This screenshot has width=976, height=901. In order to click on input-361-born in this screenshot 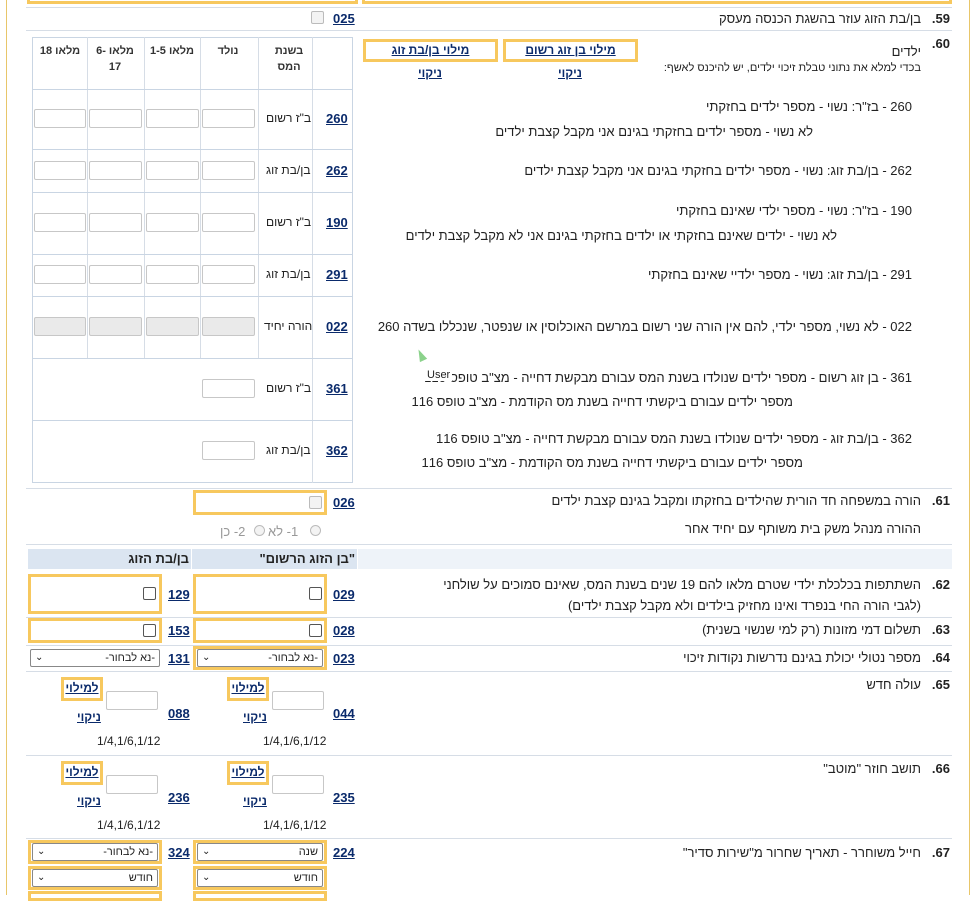, I will do `click(228, 388)`.